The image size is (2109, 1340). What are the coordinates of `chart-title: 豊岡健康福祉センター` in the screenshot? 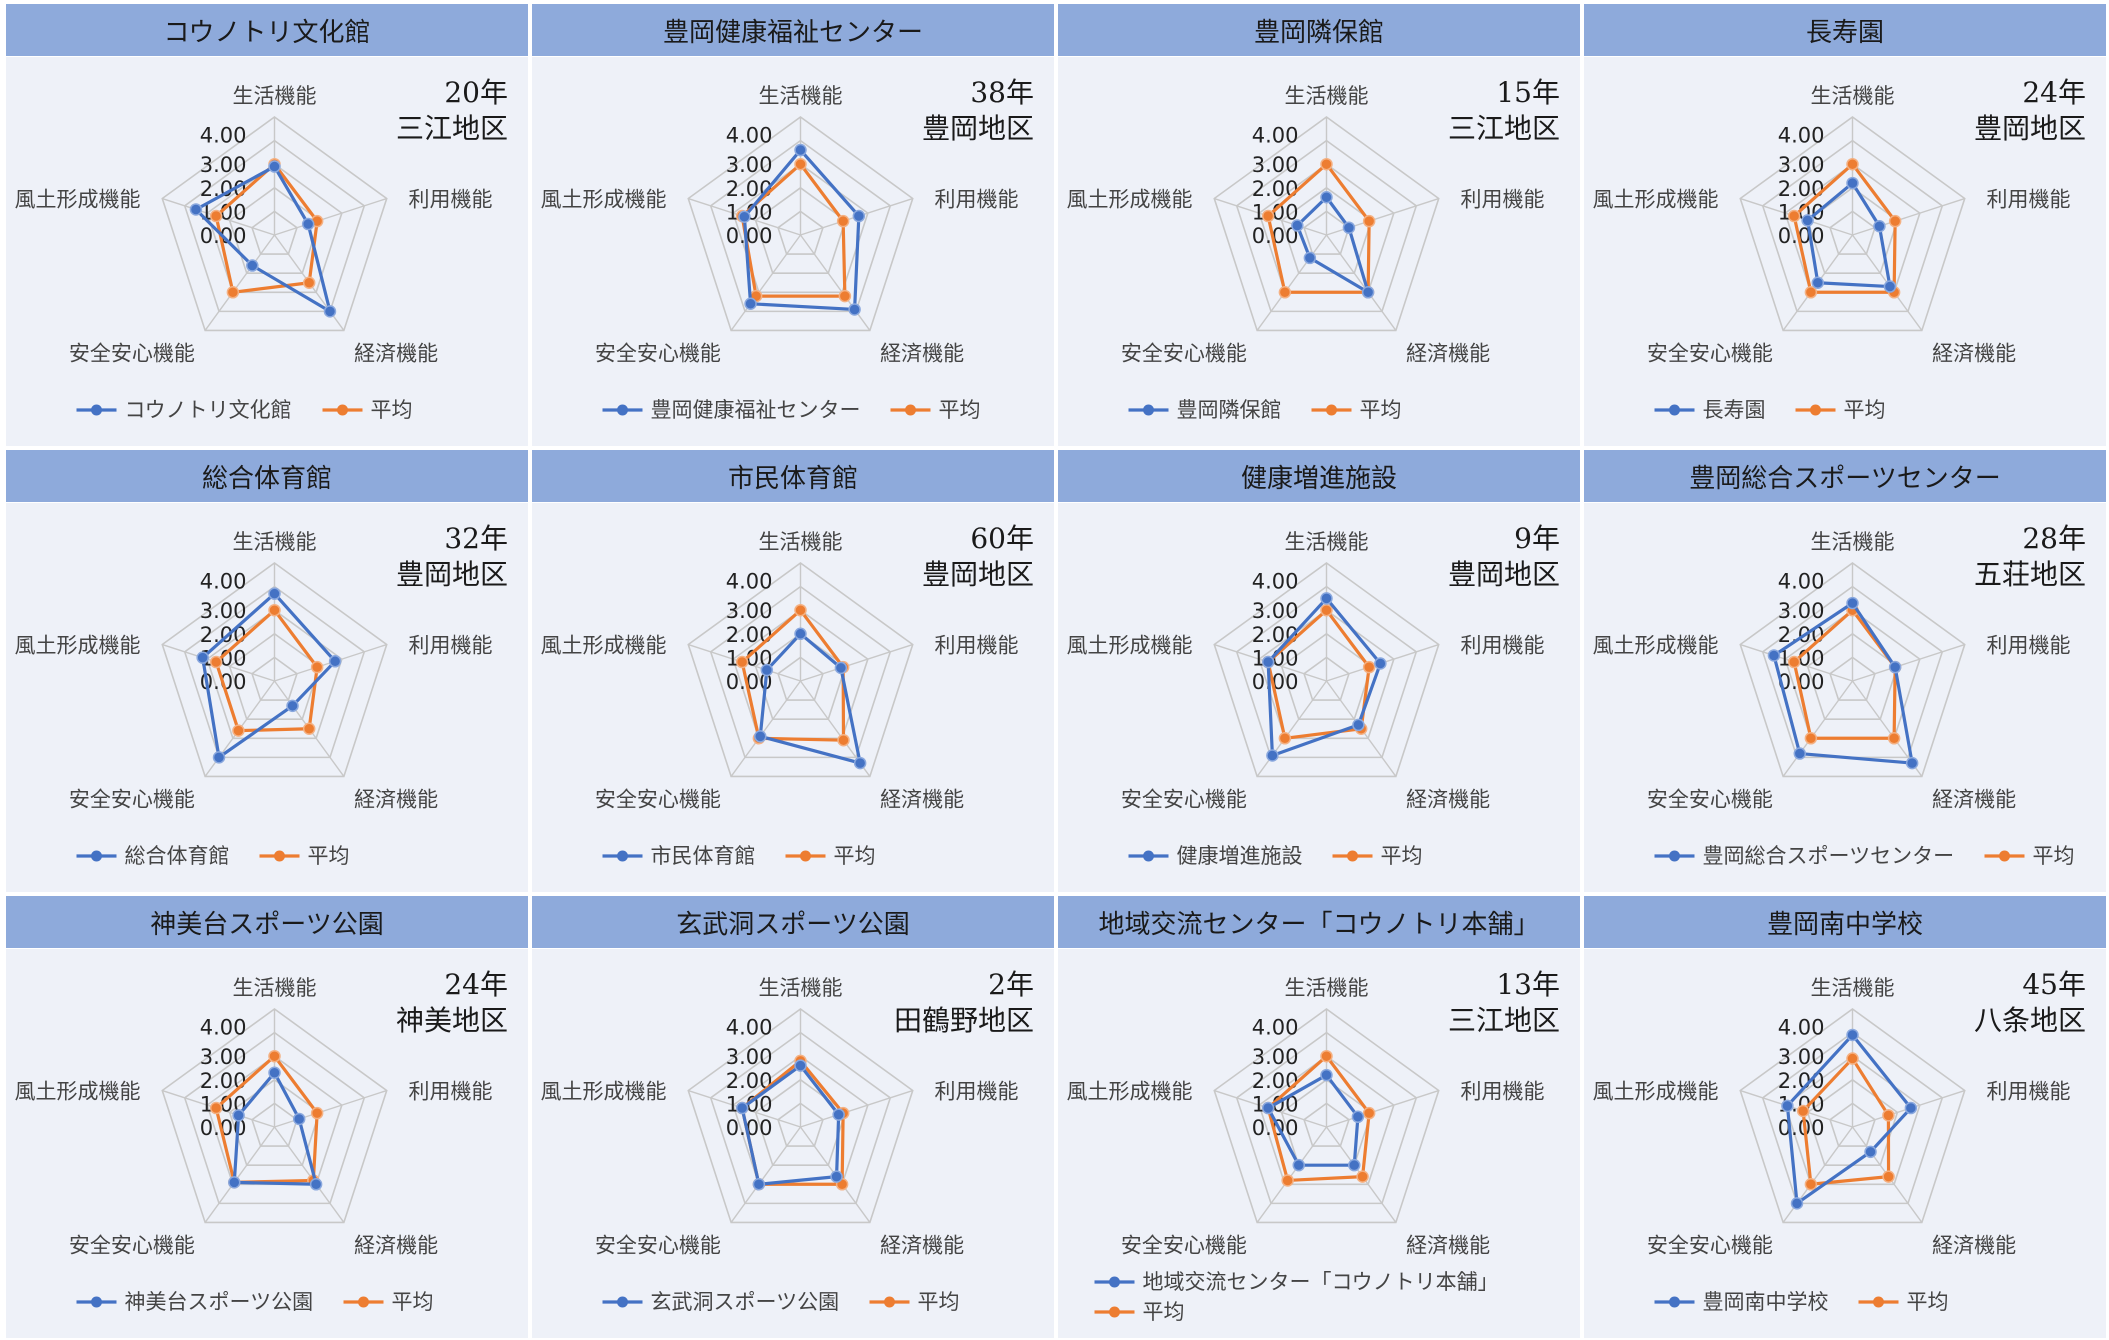 It's located at (793, 30).